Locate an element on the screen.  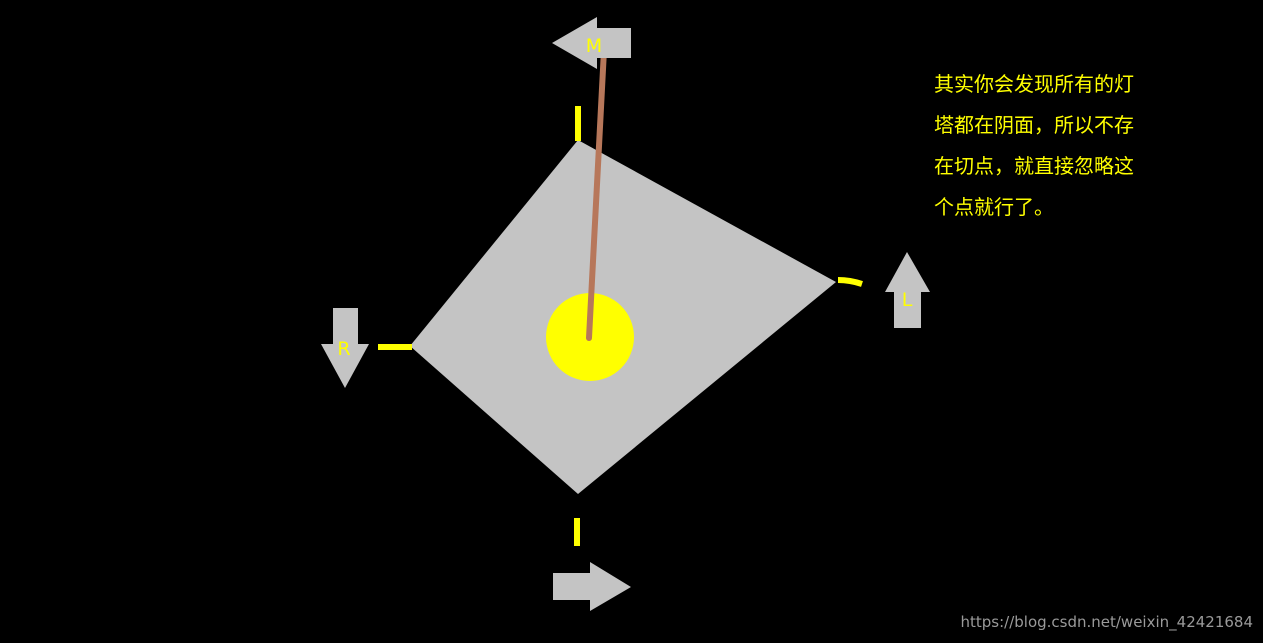
tick-right is located at coordinates (850, 282).